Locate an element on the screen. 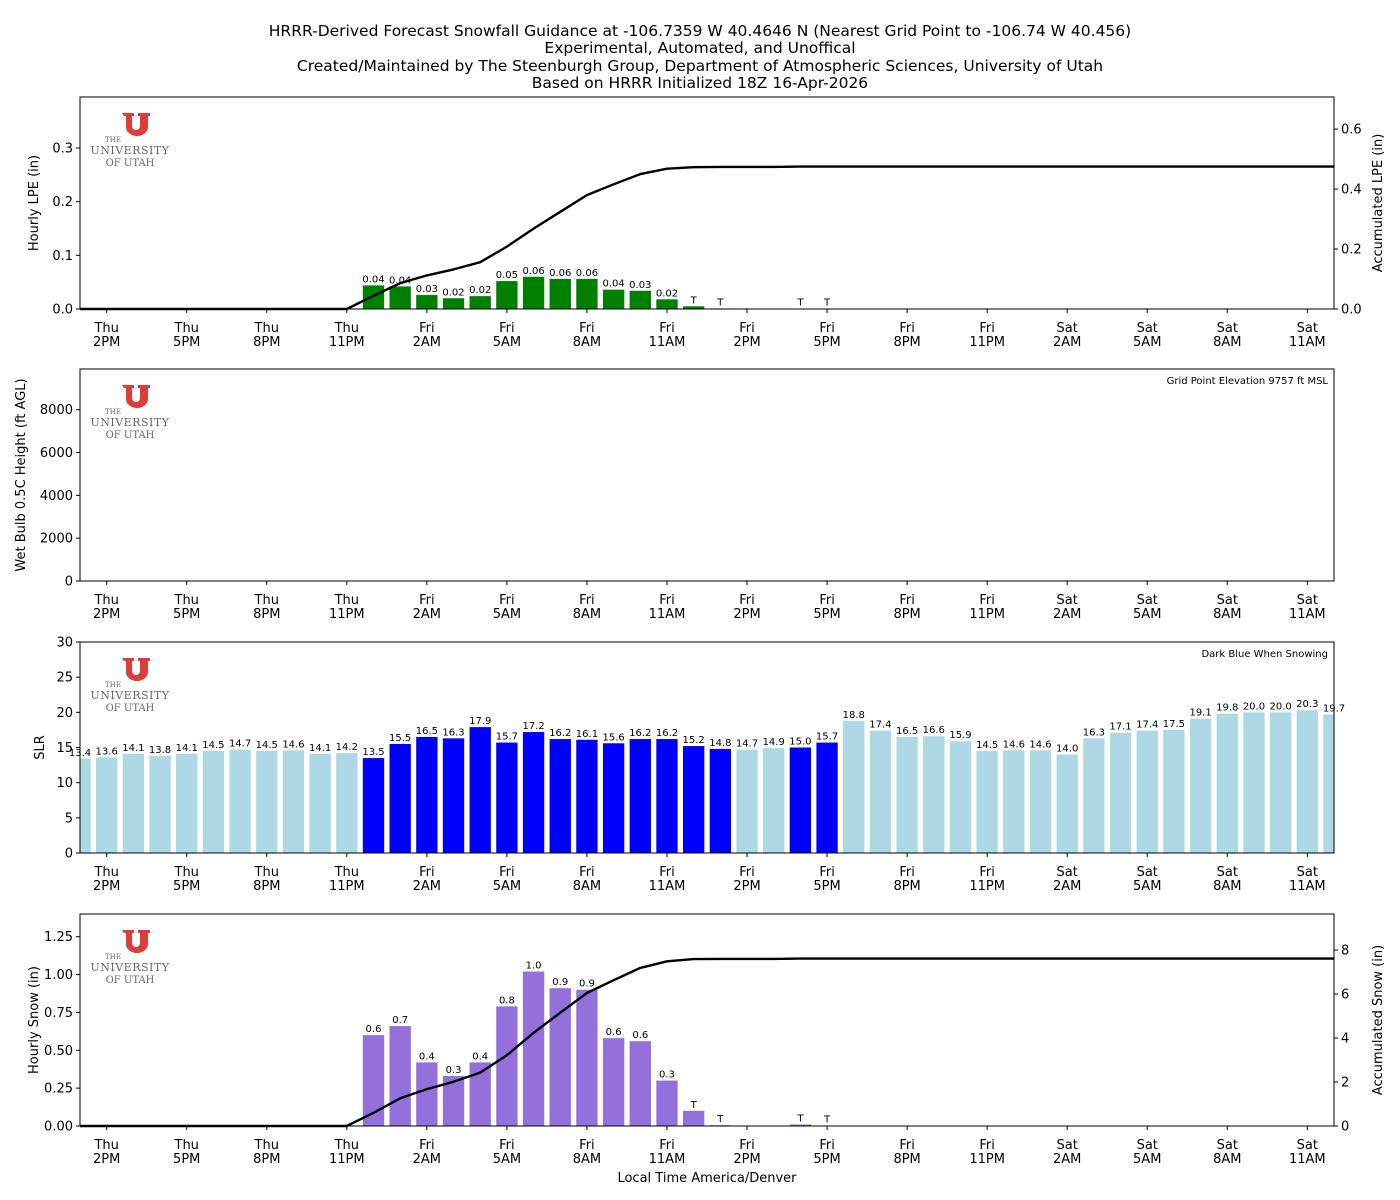 The width and height of the screenshot is (1400, 1200). bar-label: 15.6 is located at coordinates (613, 737).